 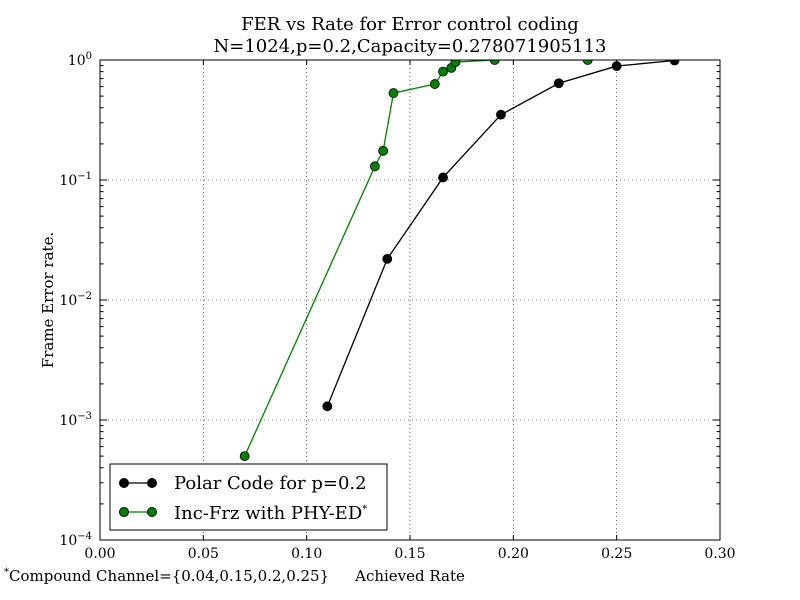 I want to click on y-tick-label: 10⁻², so click(x=75, y=300).